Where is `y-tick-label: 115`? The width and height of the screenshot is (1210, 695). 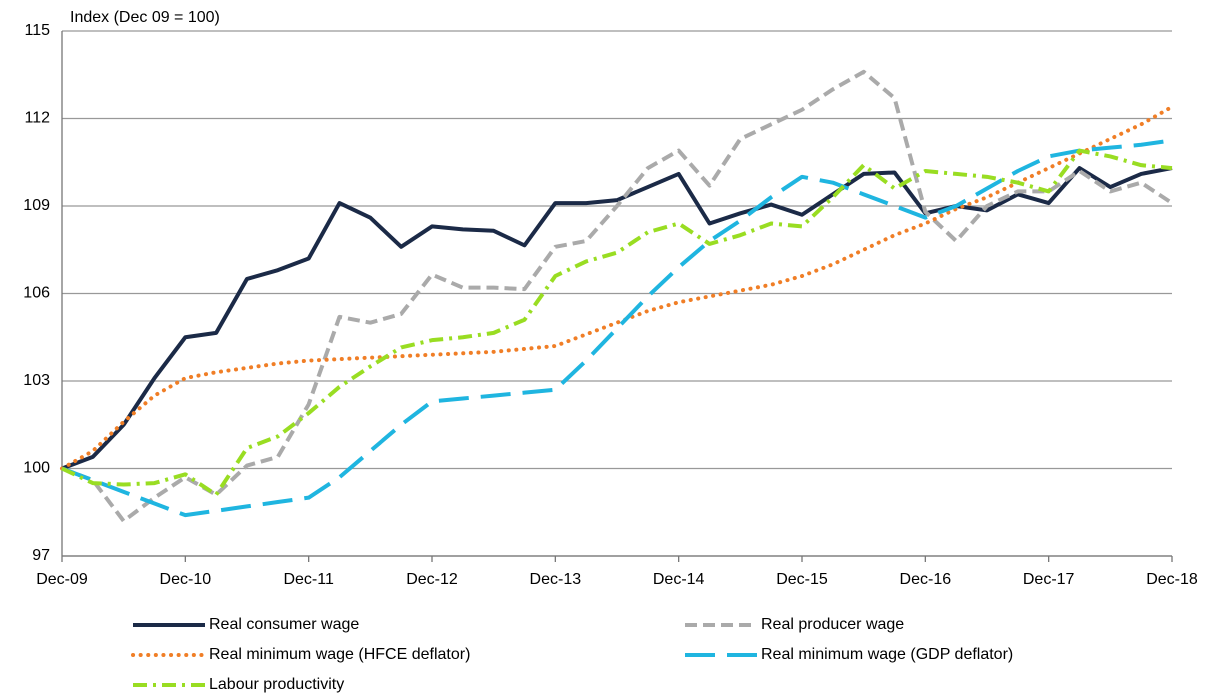 y-tick-label: 115 is located at coordinates (37, 30).